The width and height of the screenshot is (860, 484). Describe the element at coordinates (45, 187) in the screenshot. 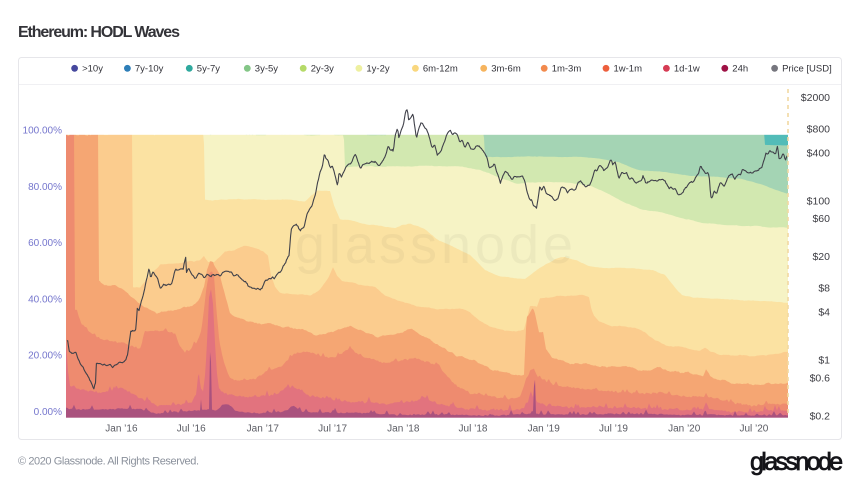

I see `svg-text: 80.00%` at that location.